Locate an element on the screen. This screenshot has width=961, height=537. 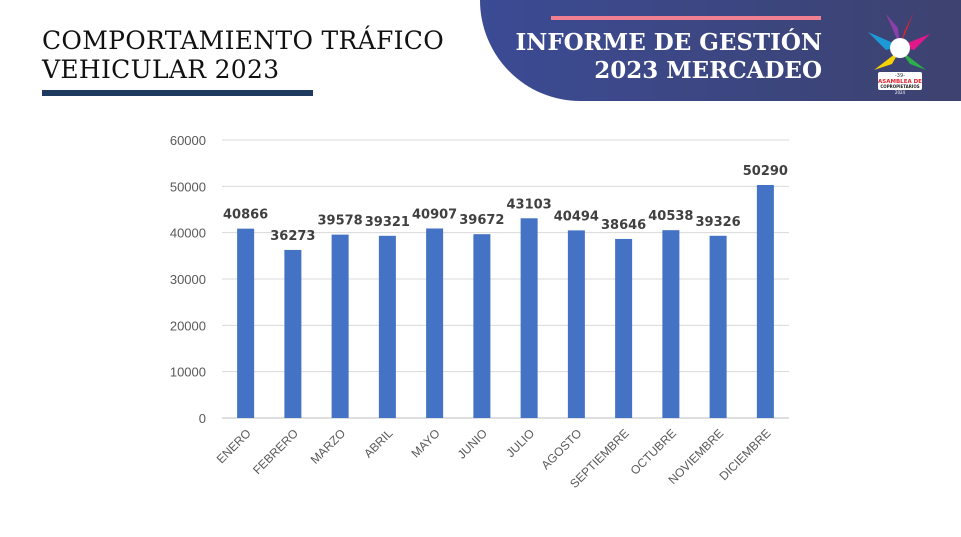
data-label: 39578 is located at coordinates (340, 221).